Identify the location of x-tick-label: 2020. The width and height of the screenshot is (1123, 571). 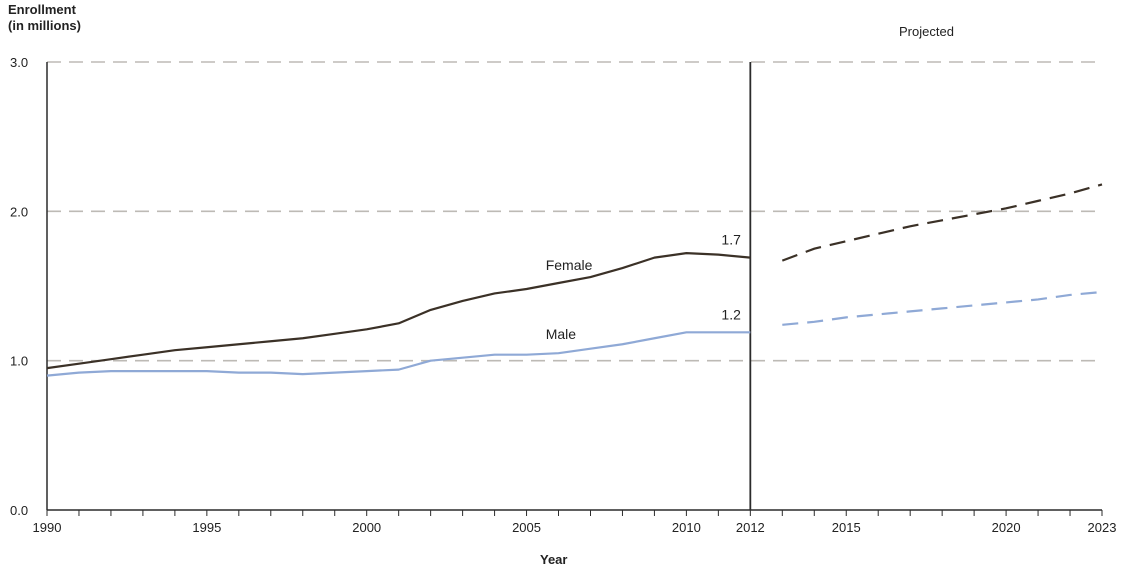
(1006, 527).